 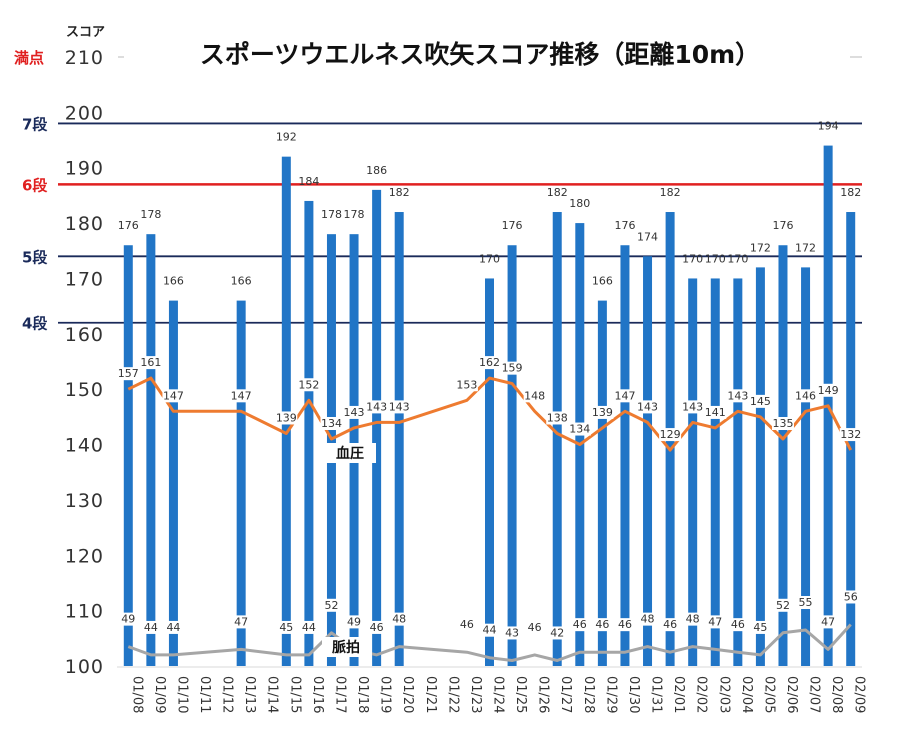 What do you see at coordinates (656, 694) in the screenshot?
I see `x-tick-label: 01/31` at bounding box center [656, 694].